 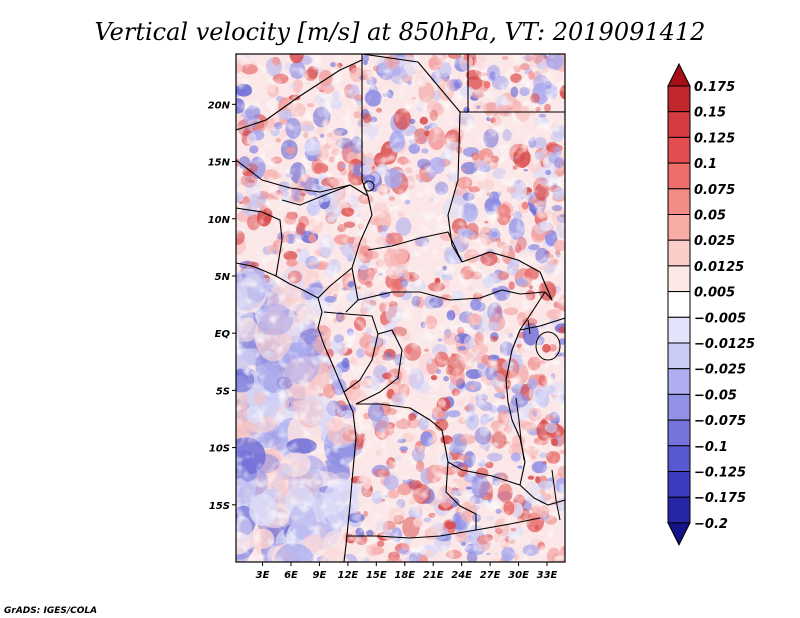 I want to click on colorbar-level-label: −0.05, so click(x=715, y=395).